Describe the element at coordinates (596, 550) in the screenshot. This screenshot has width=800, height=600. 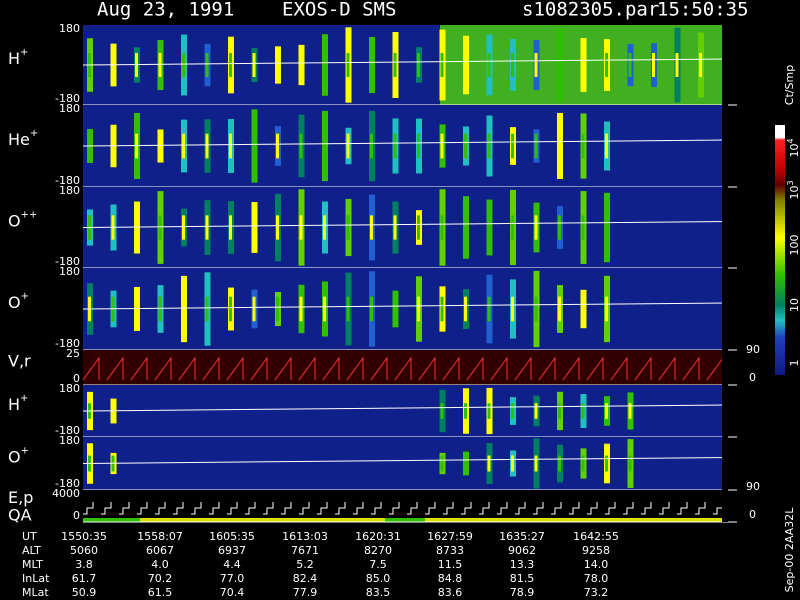
I see `footer-value: 9258` at that location.